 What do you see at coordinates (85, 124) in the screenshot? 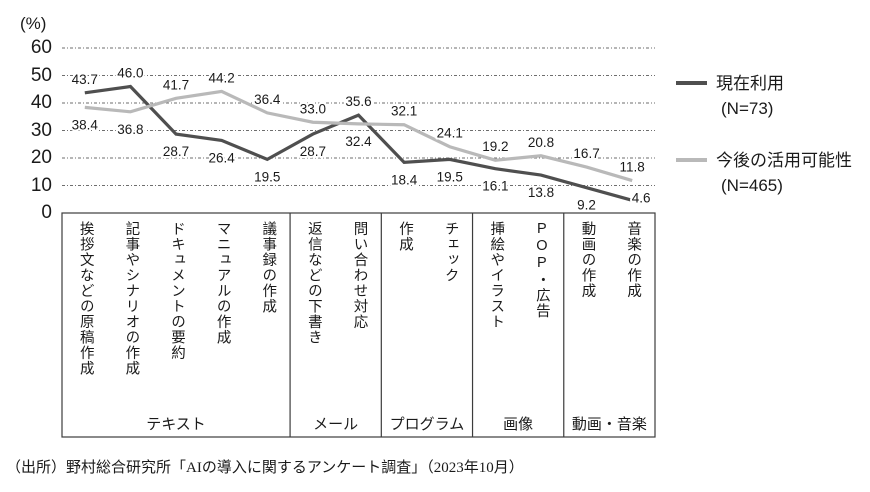
I see `data-label: 38.4` at bounding box center [85, 124].